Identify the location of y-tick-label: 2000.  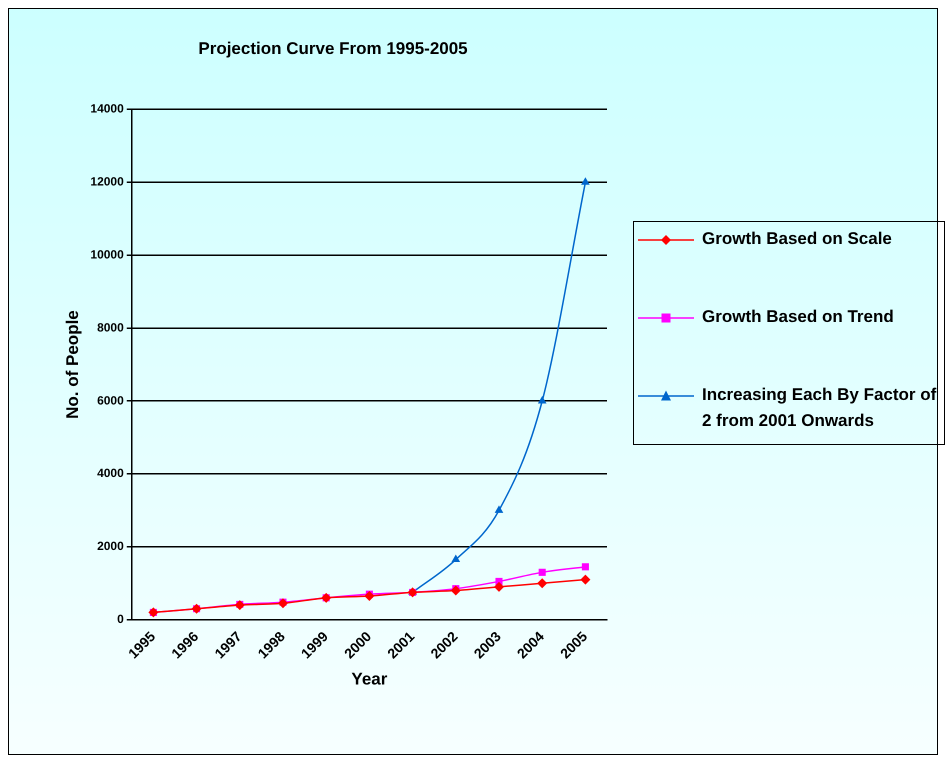
(110, 546).